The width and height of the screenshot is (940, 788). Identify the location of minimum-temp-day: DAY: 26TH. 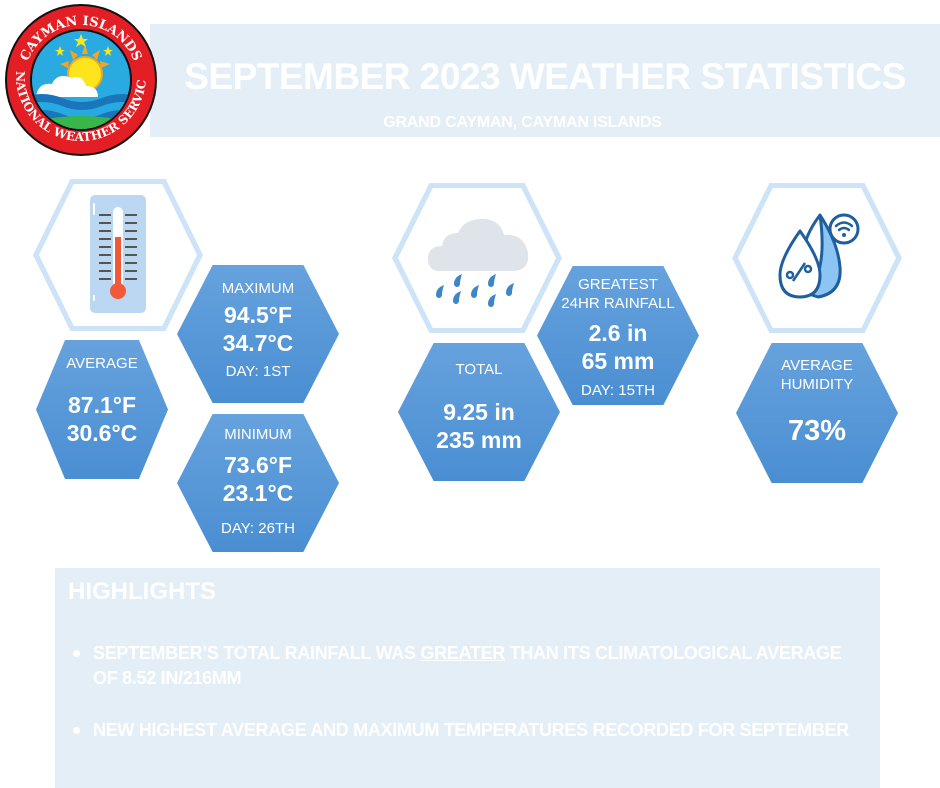
(258, 528).